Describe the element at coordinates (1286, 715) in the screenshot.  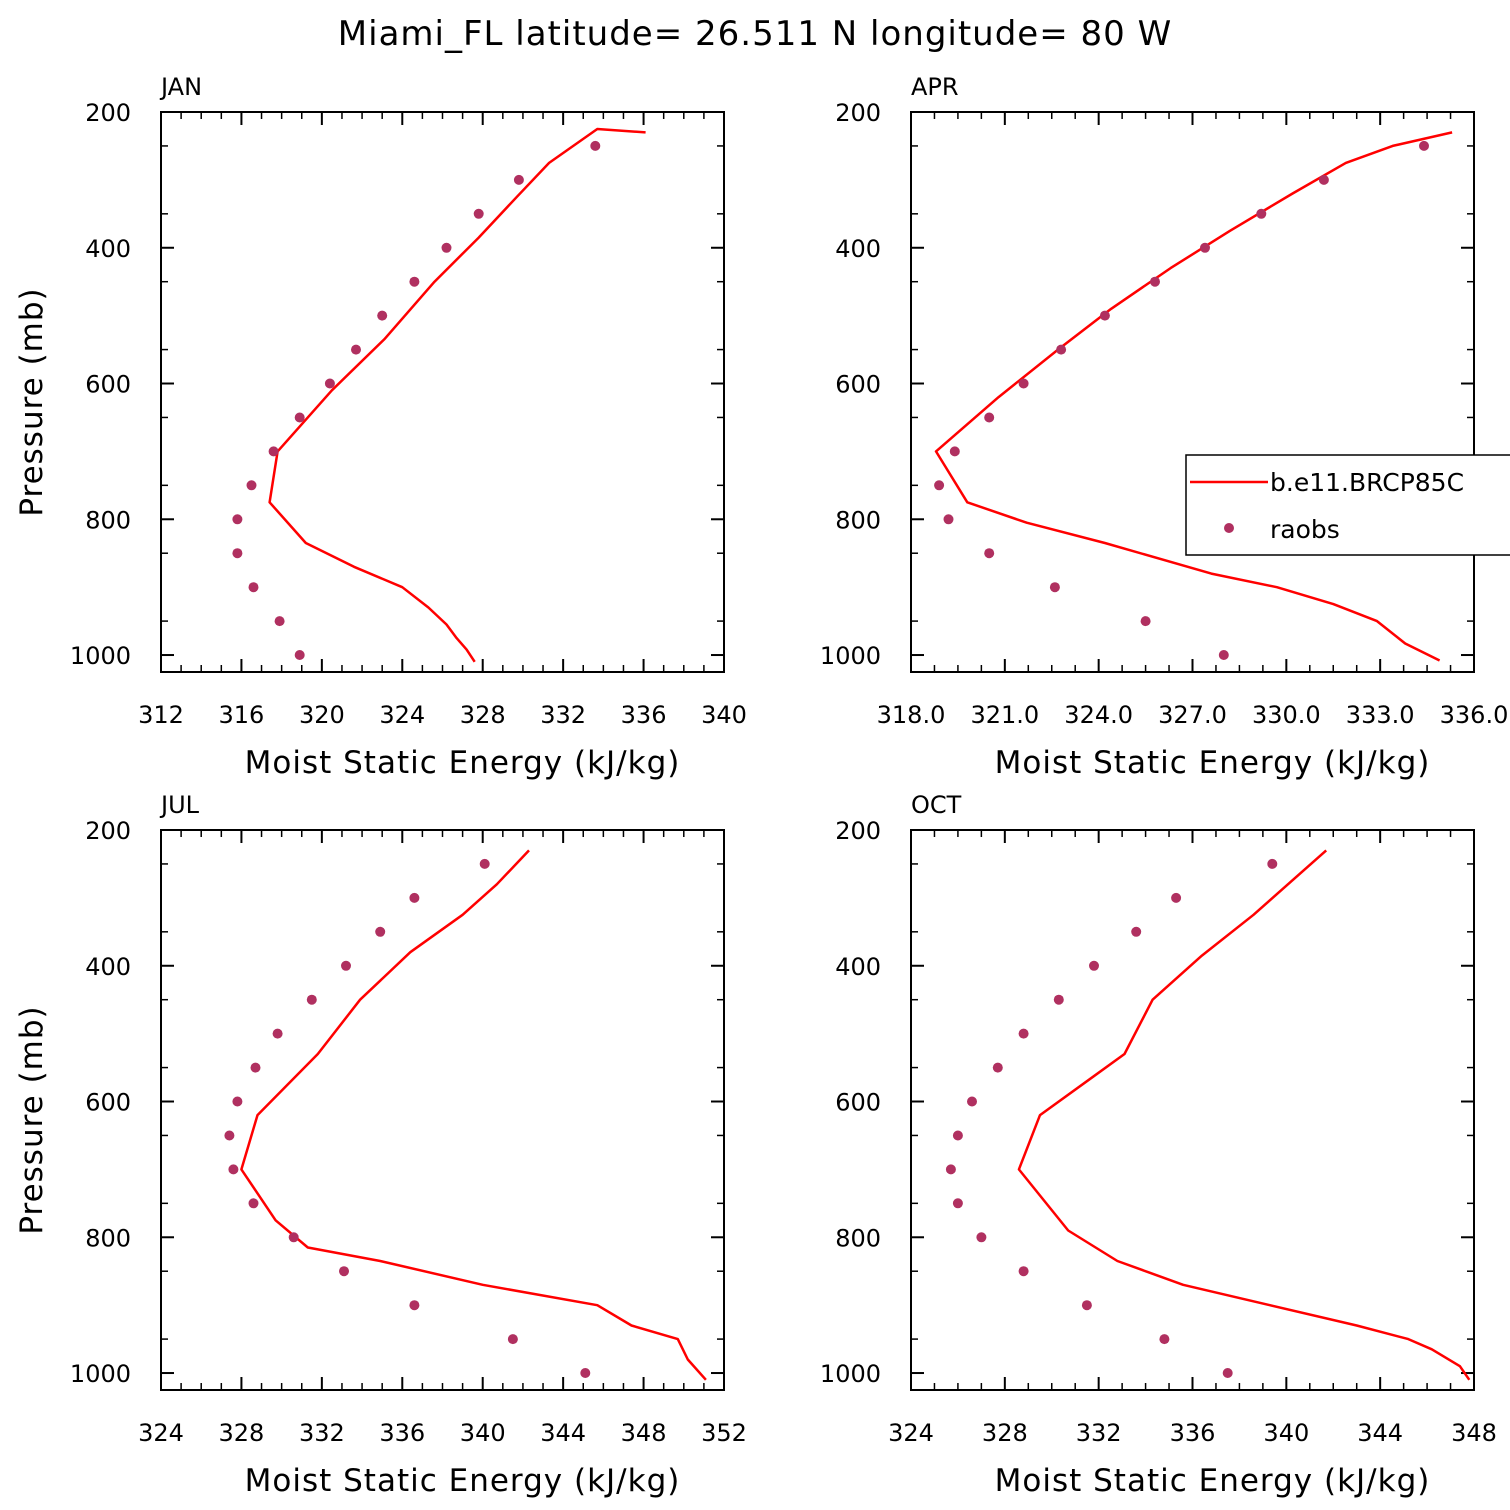
I see `x-tick-label: 330.0` at that location.